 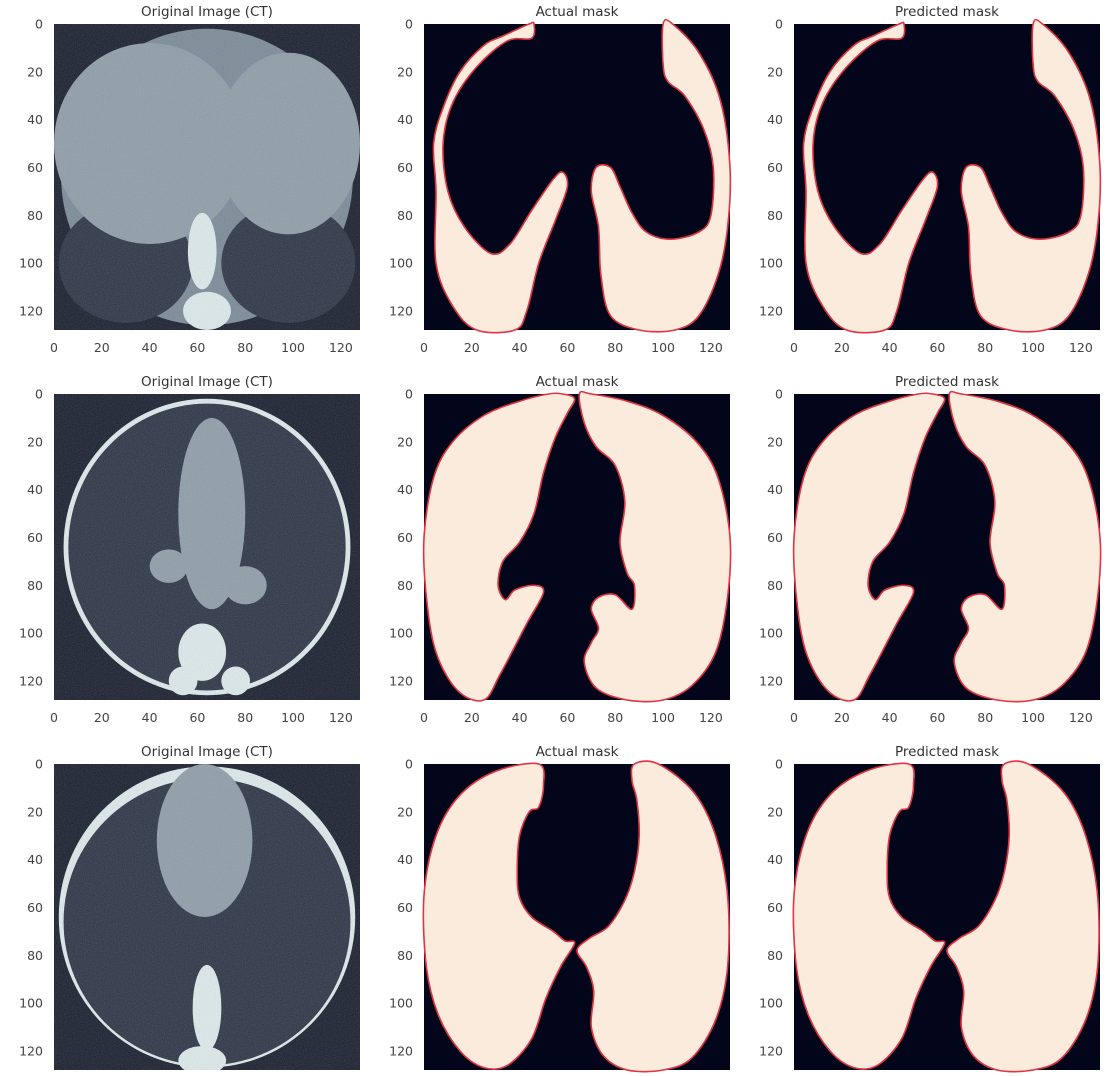 I want to click on panel-r2-c1: Actual mask 0 20 40 60 80 100 120, so click(x=559, y=908).